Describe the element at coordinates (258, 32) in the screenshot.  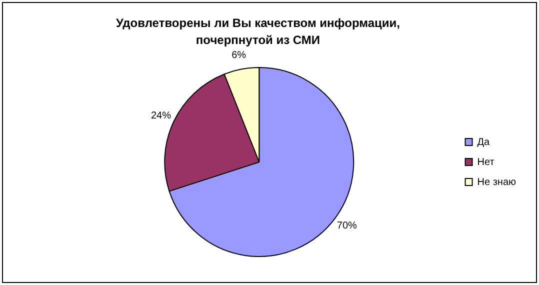
I see `chart-title: Удовлетворены ли Вы качеством информации, почерпнутой из СМИ` at that location.